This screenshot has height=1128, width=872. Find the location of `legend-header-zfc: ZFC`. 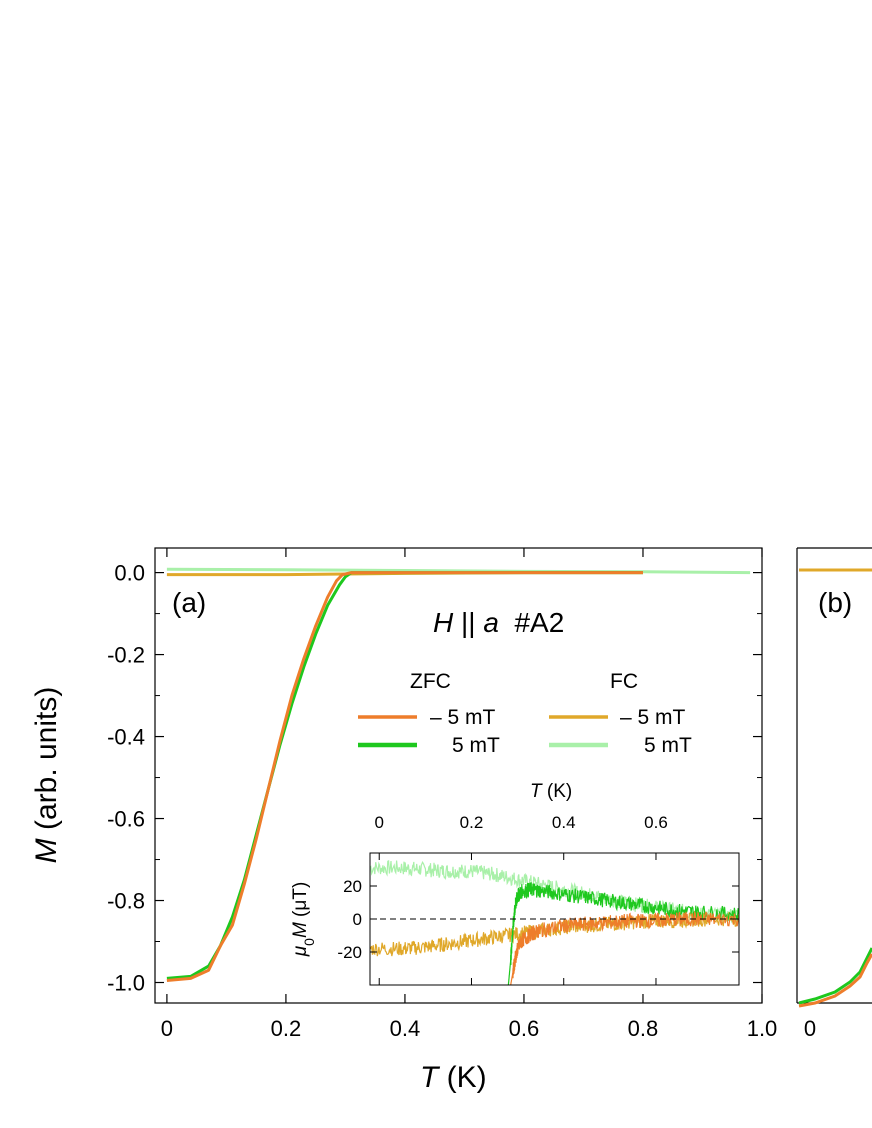

legend-header-zfc: ZFC is located at coordinates (430, 681).